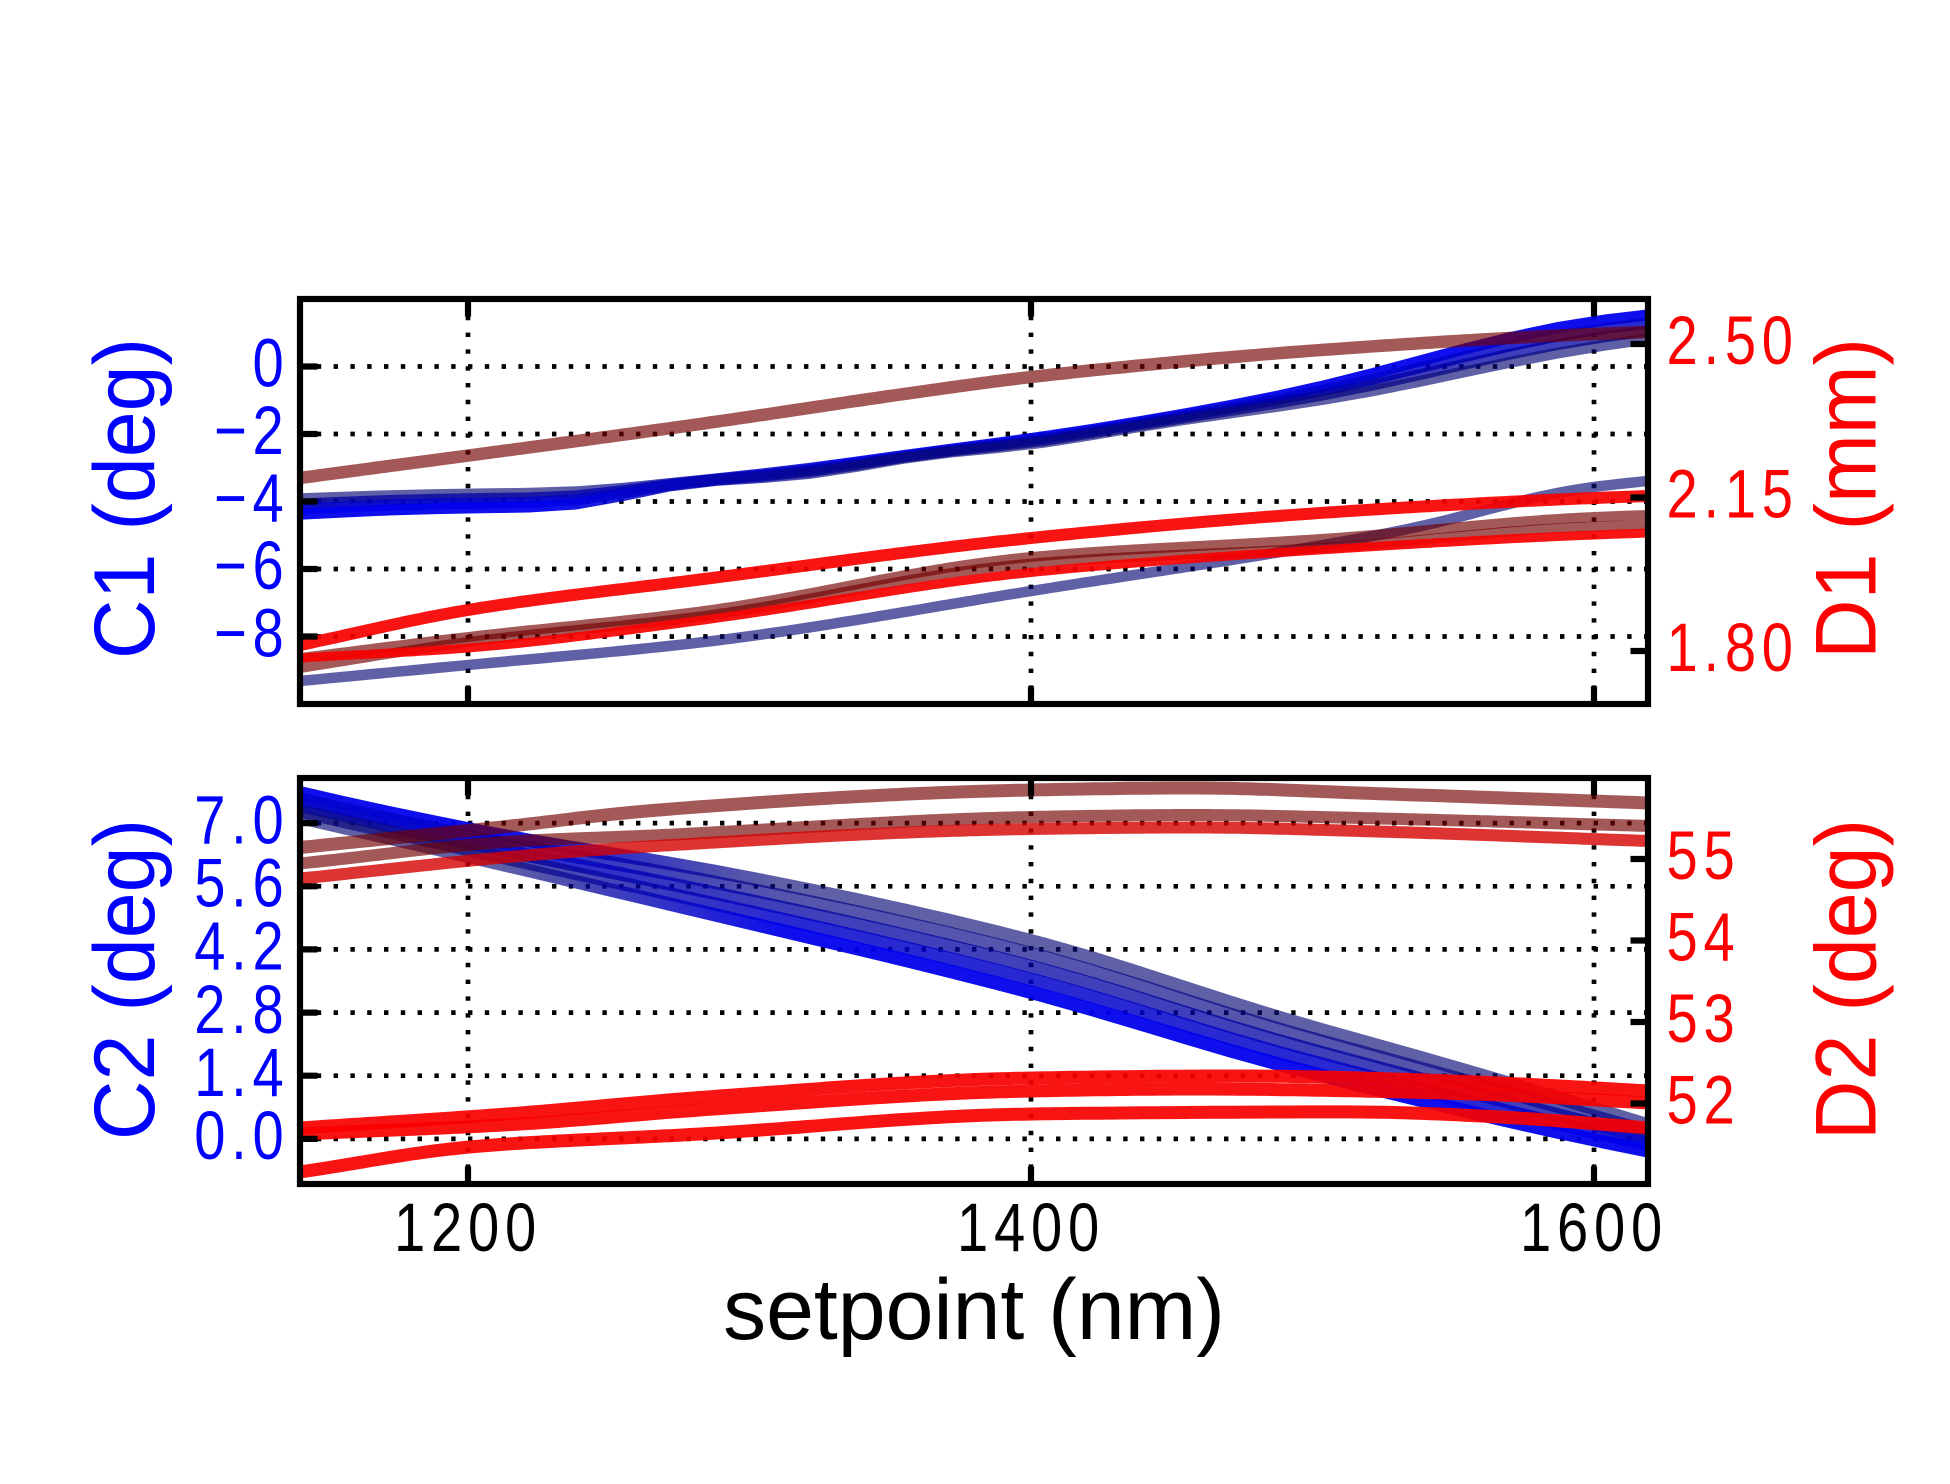 This screenshot has height=1484, width=1950. Describe the element at coordinates (974, 1310) in the screenshot. I see `svg-text: setpoint (nm)` at that location.